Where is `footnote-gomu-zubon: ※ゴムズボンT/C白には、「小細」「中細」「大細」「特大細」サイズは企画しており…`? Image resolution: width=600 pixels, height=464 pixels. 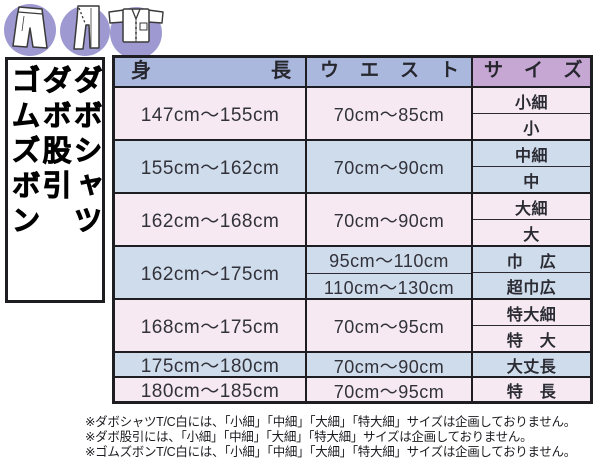
footnote-gomu-zubon: ※ゴムズボンT/C白には、「小細」「中細」「大細」「特大細」サイズは企画しており… is located at coordinates (330, 452).